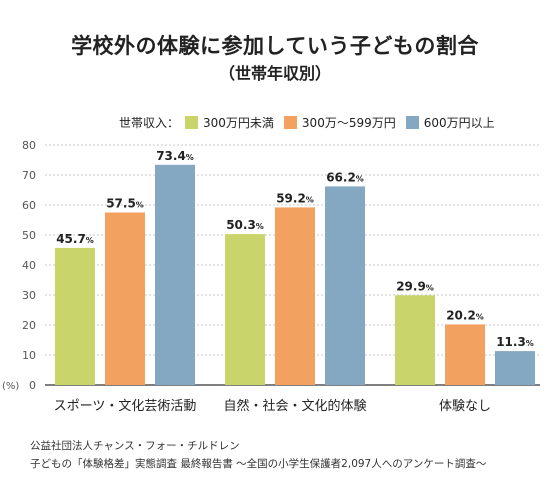 This screenshot has width=550, height=500. Describe the element at coordinates (29, 205) in the screenshot. I see `y-tick-label: 60` at that location.